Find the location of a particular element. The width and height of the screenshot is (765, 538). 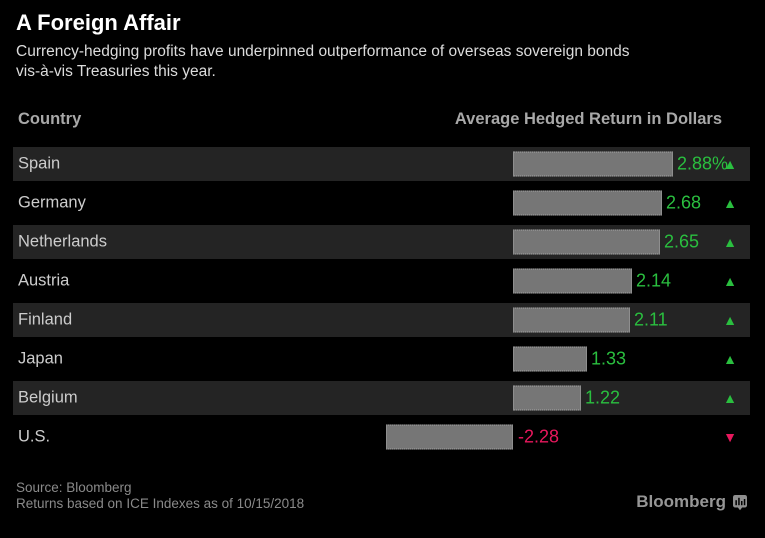

table-row: U.S. -2.28 ▼ is located at coordinates (381, 437).